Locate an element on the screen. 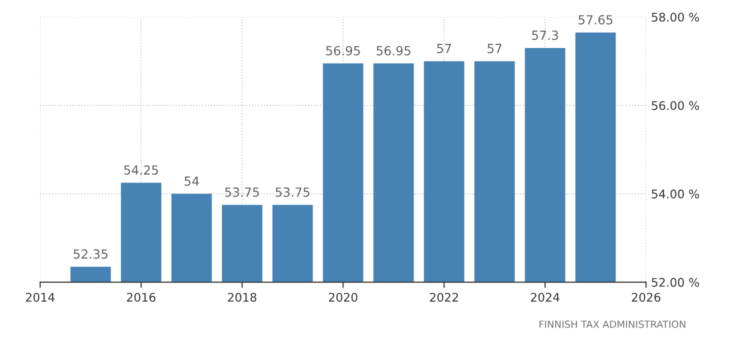  y-tick-label: 58.00 % is located at coordinates (676, 17).